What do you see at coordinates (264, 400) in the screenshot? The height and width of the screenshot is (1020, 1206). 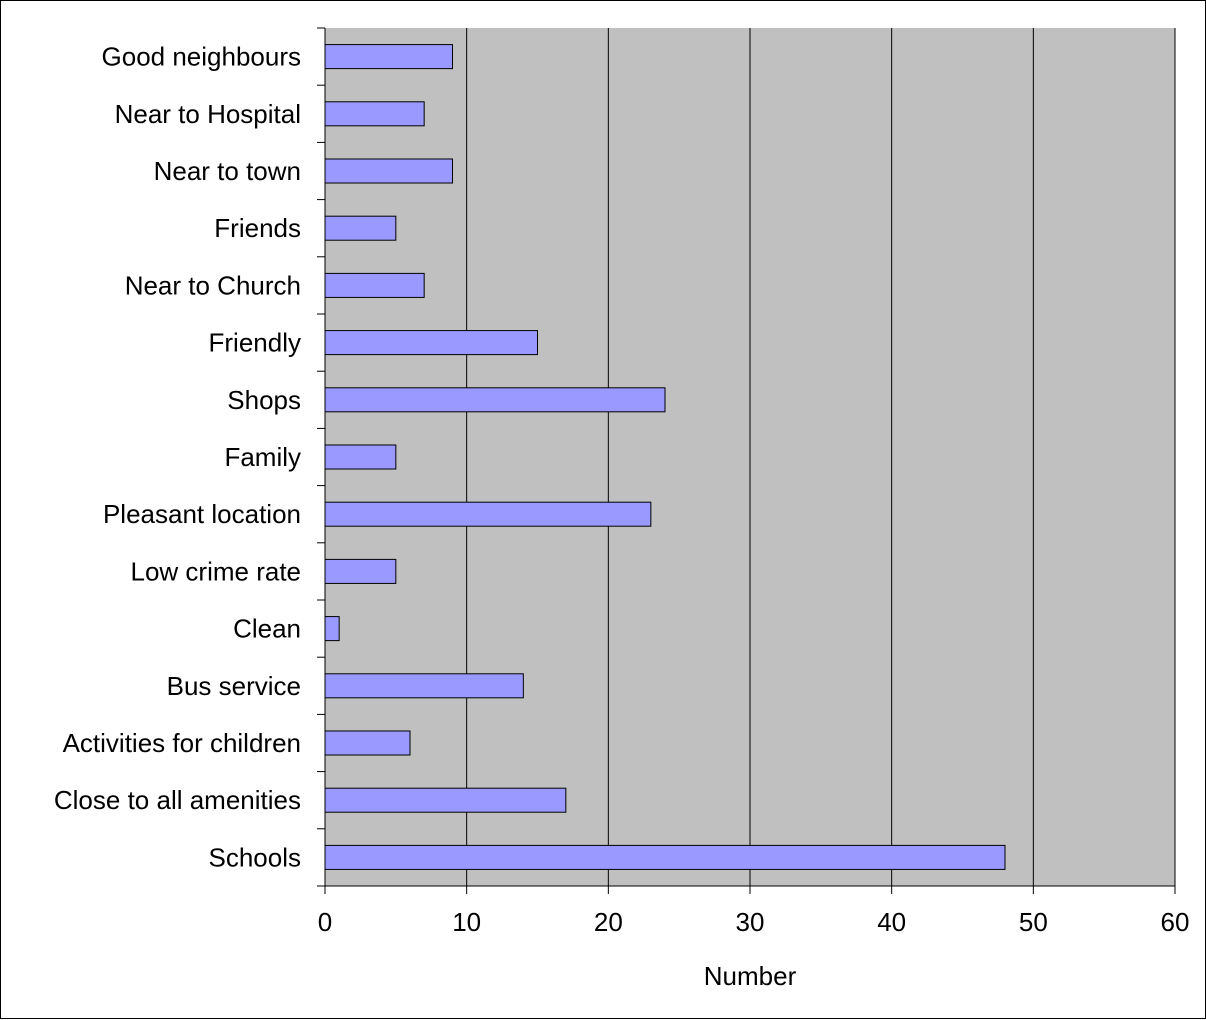 I see `category-label: Shops` at bounding box center [264, 400].